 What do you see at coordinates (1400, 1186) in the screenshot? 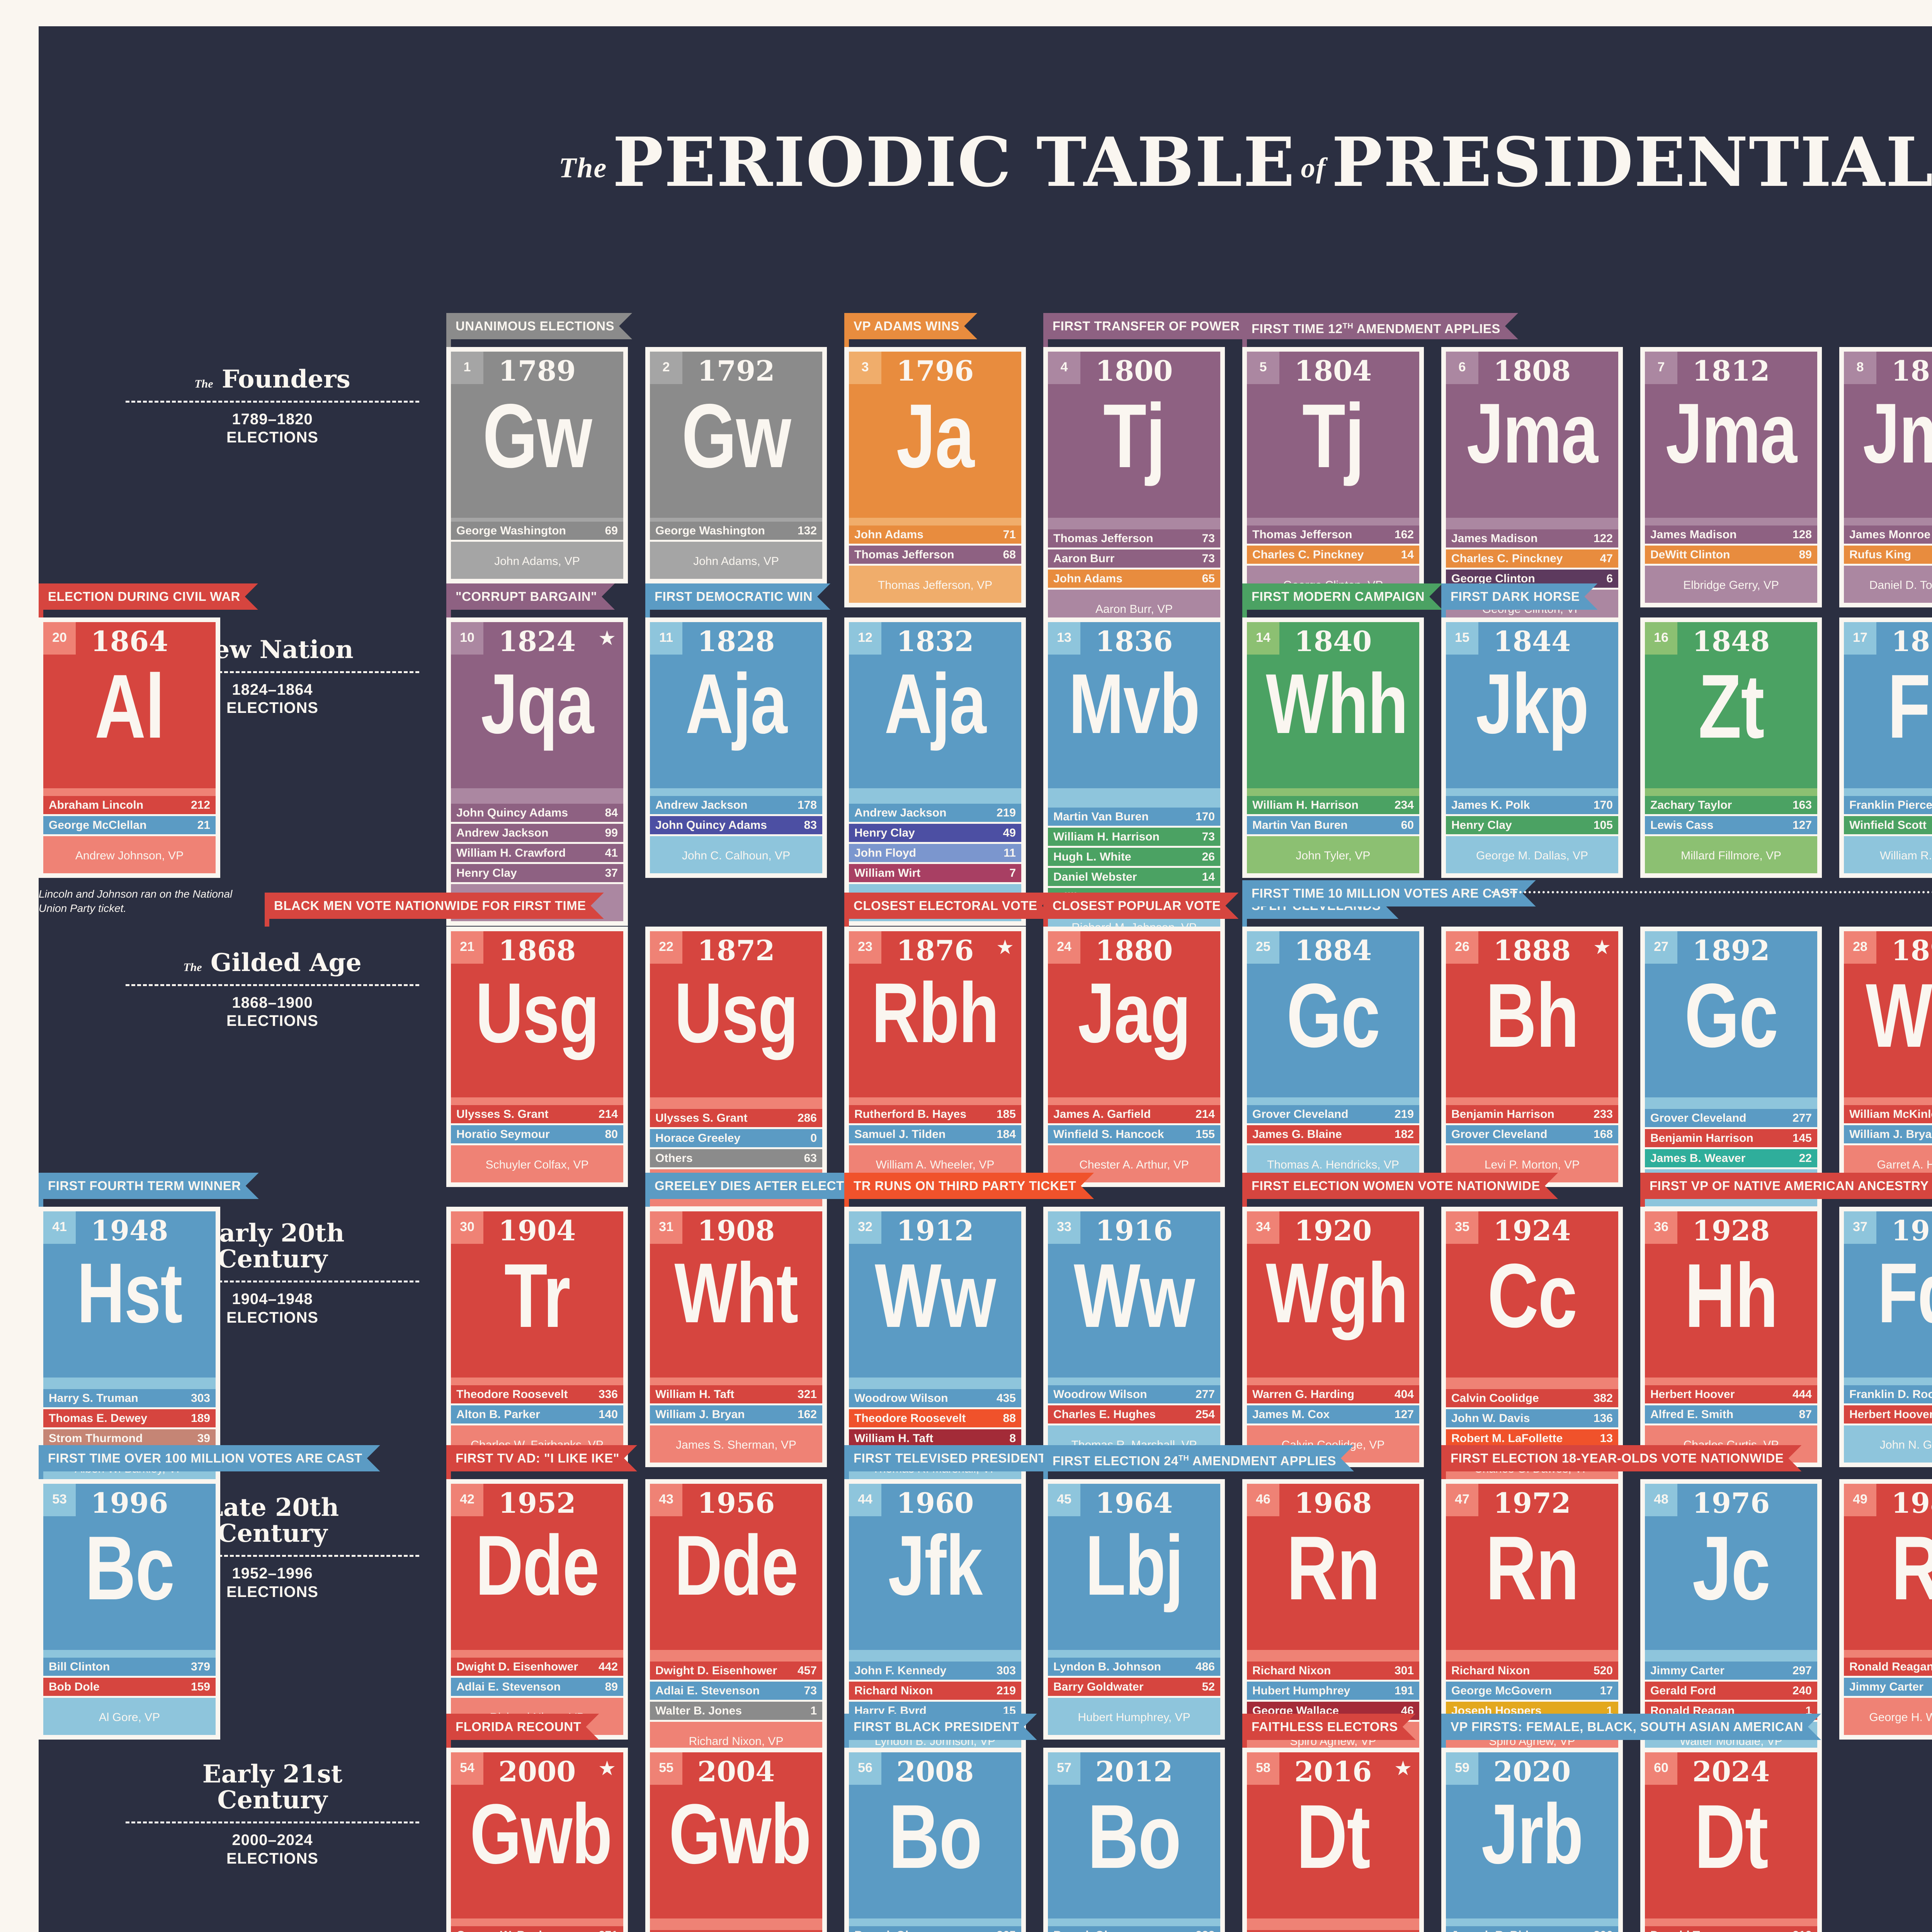
I see `milestone-banner-1920: FIRST ELECTION WOMEN VOTE NATIONWIDE` at bounding box center [1400, 1186].